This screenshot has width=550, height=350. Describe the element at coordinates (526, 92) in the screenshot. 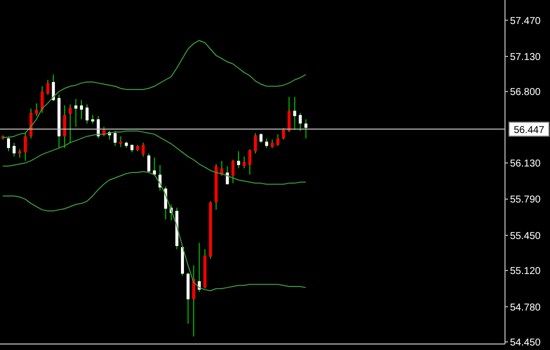

I see `y-tick-label: 56.800` at that location.